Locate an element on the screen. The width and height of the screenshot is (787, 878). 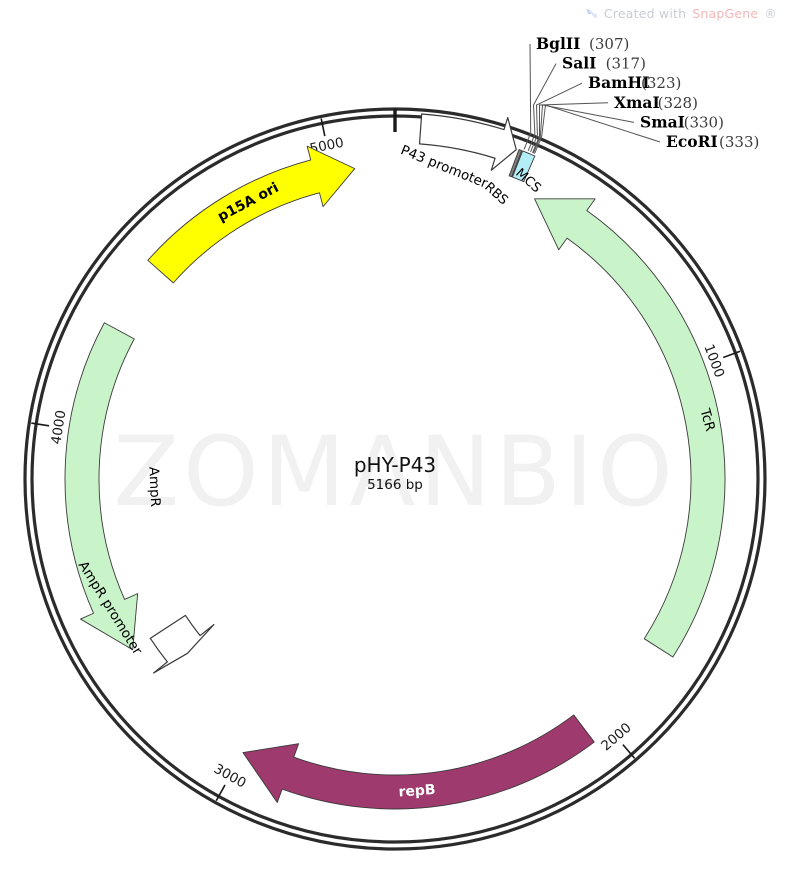
credit-trademark: ® is located at coordinates (770, 13).